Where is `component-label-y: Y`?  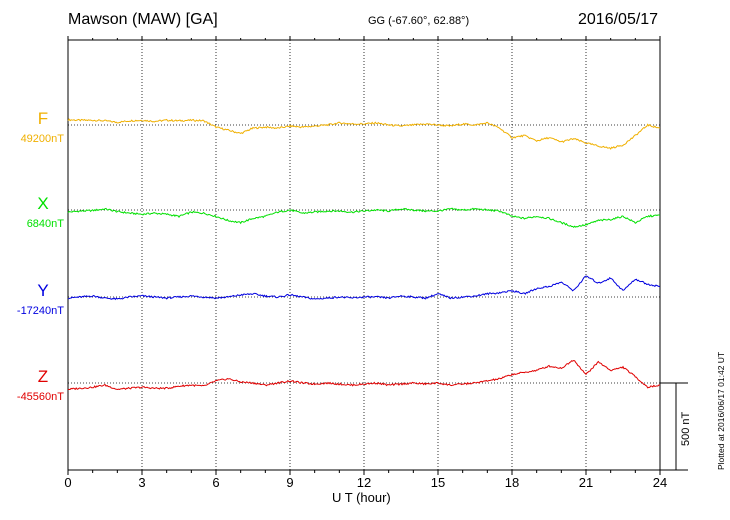
component-label-y: Y is located at coordinates (42, 290).